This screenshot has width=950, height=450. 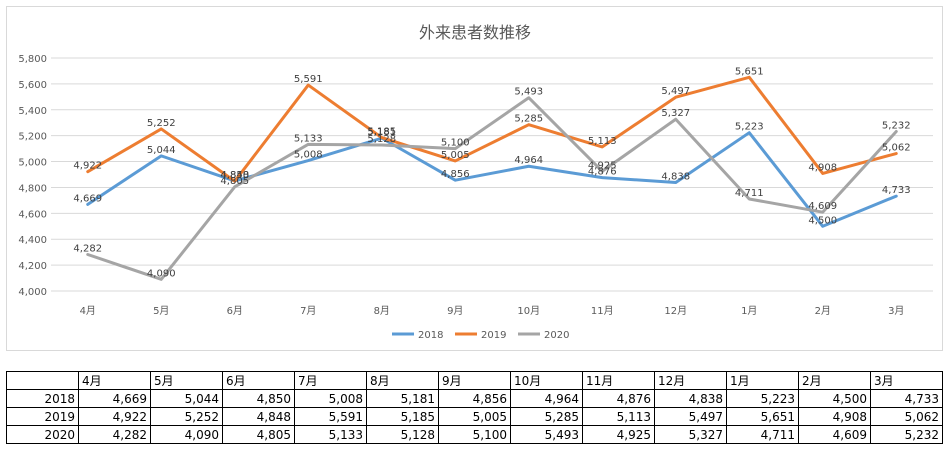 What do you see at coordinates (32, 163) in the screenshot?
I see `y-tick-label: 5,000` at bounding box center [32, 163].